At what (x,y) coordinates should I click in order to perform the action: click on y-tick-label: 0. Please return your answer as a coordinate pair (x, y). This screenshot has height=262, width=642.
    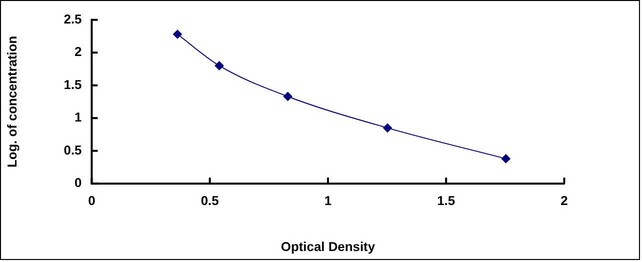
    Looking at the image, I should click on (78, 182).